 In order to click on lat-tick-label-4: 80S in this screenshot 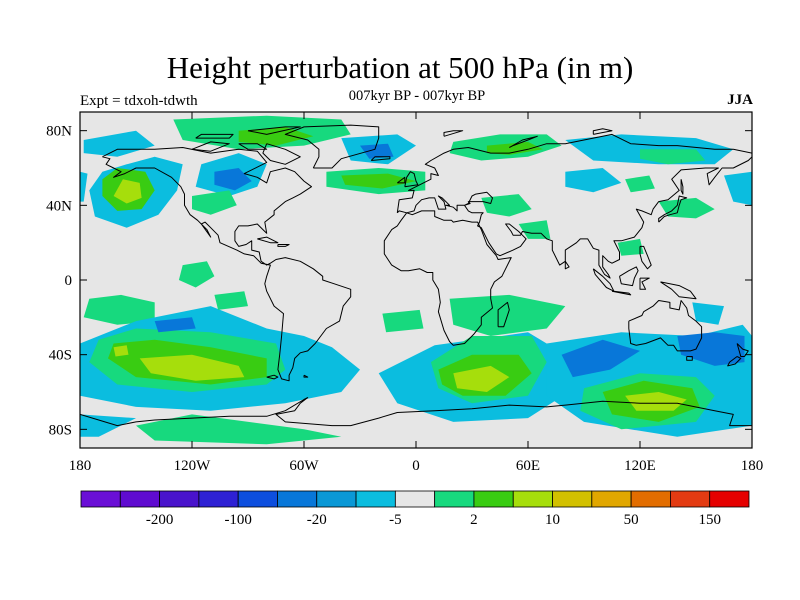, I will do `click(60, 430)`.